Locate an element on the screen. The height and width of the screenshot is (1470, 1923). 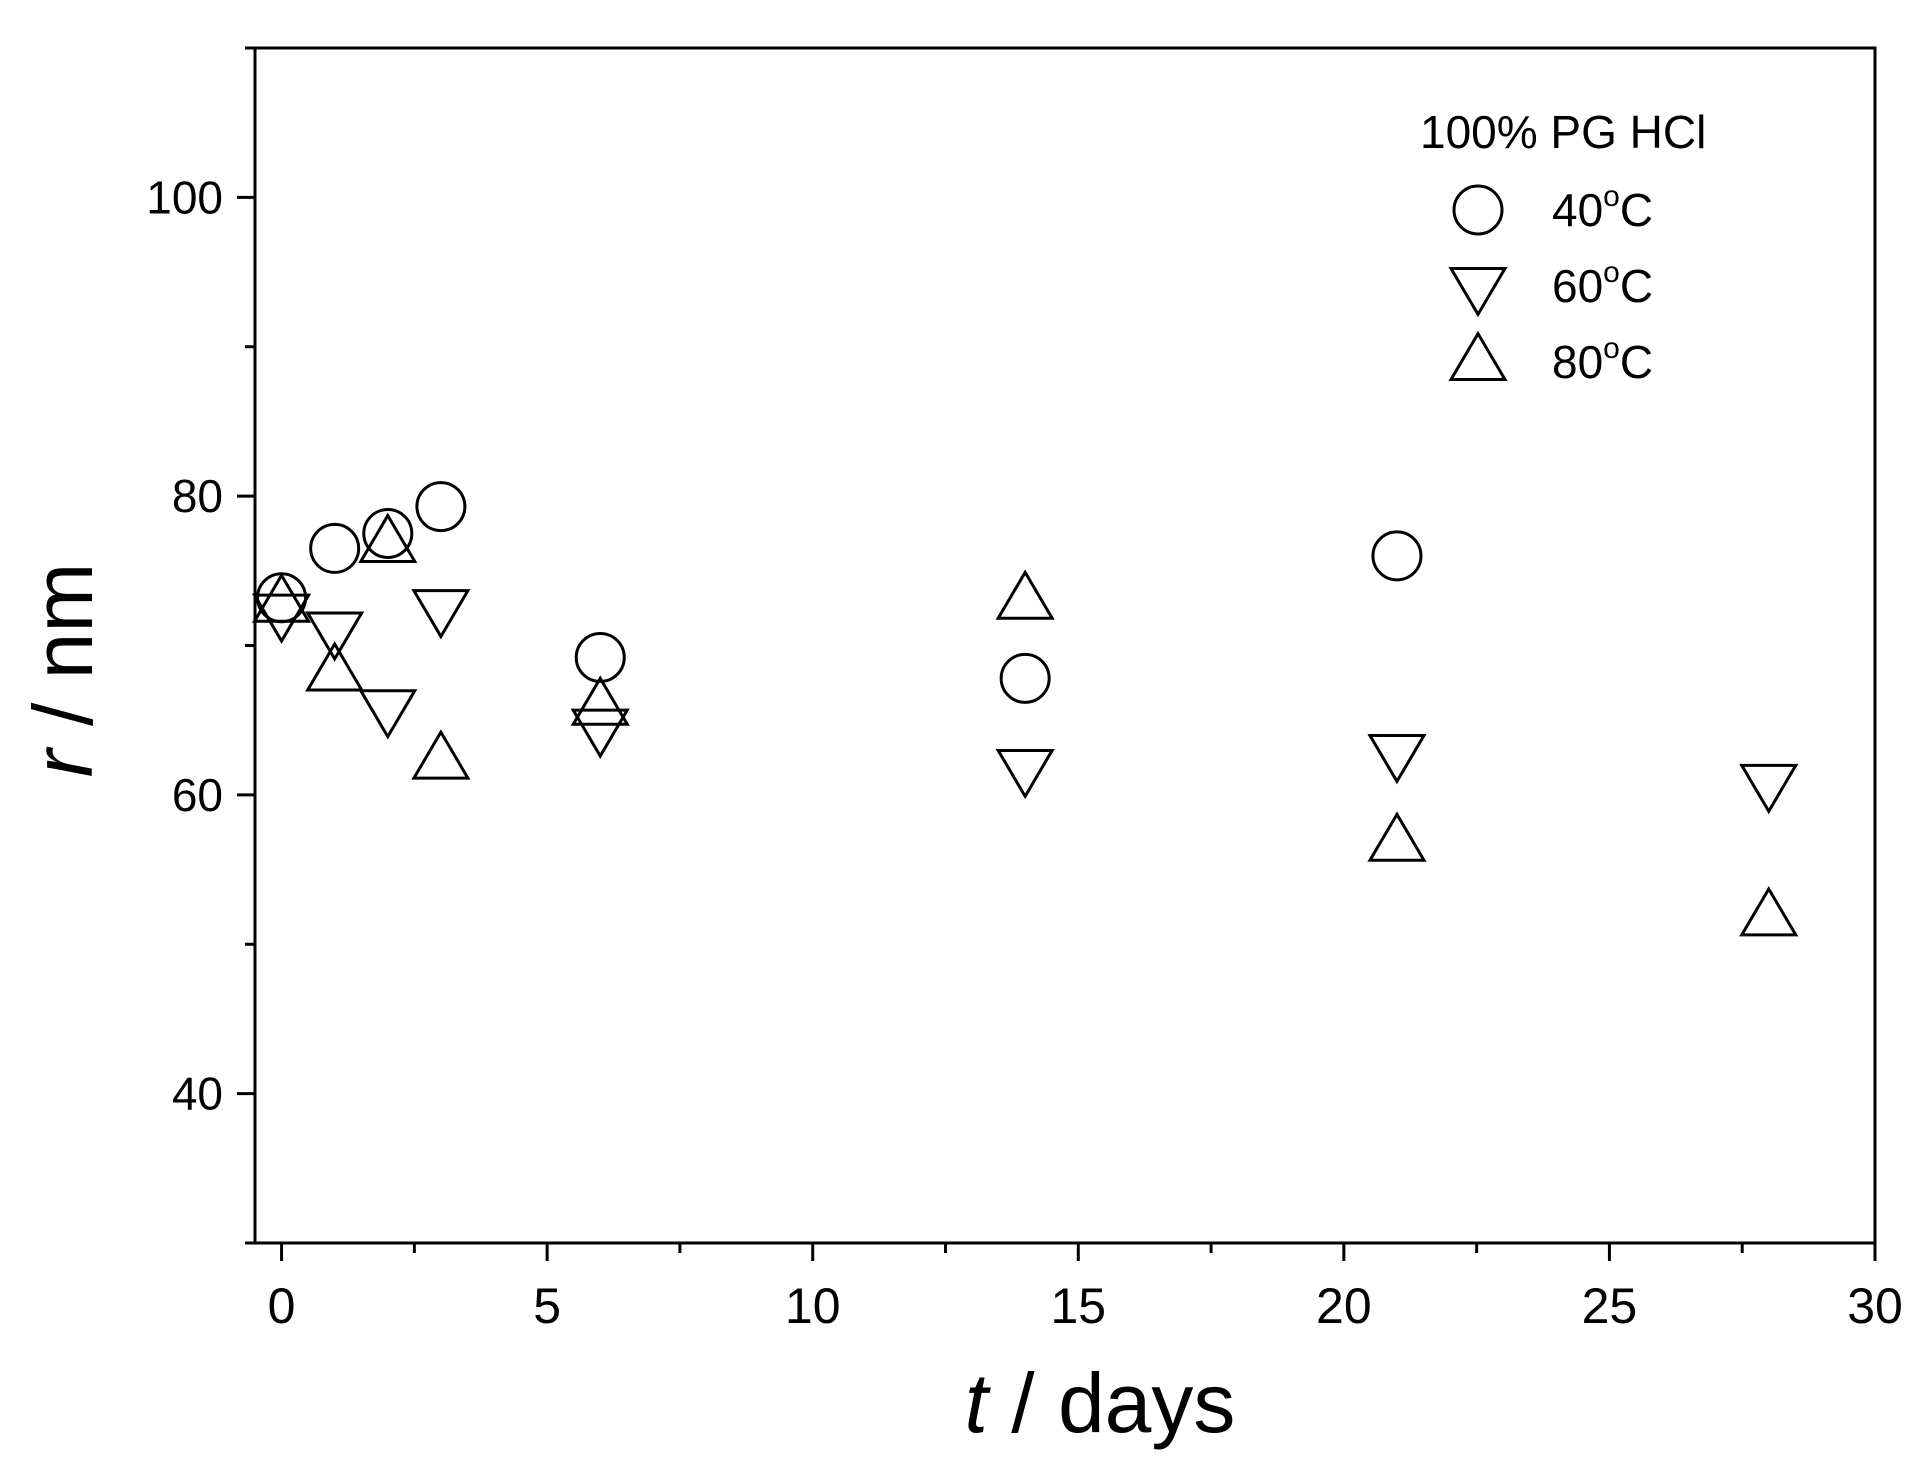
y-axis: 40 60 80 100 is located at coordinates (200, 645).